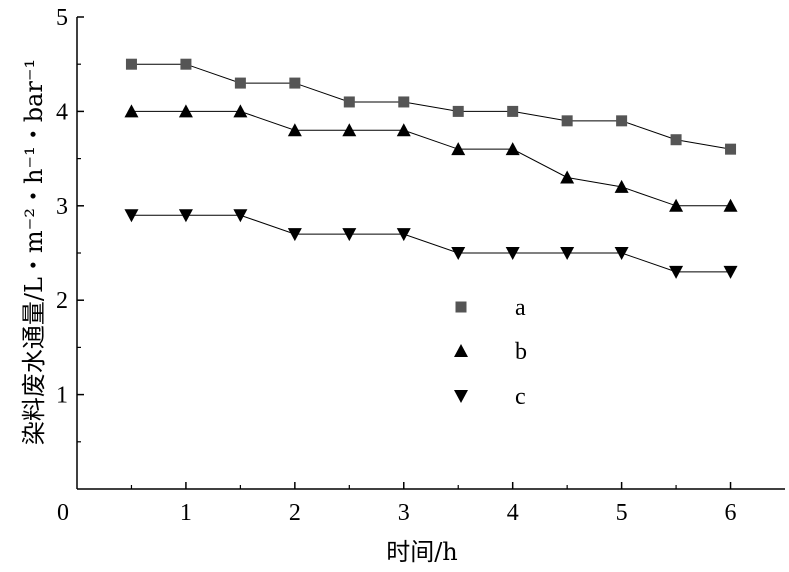 This screenshot has width=789, height=572. What do you see at coordinates (295, 513) in the screenshot?
I see `x-tick-label: 2` at bounding box center [295, 513].